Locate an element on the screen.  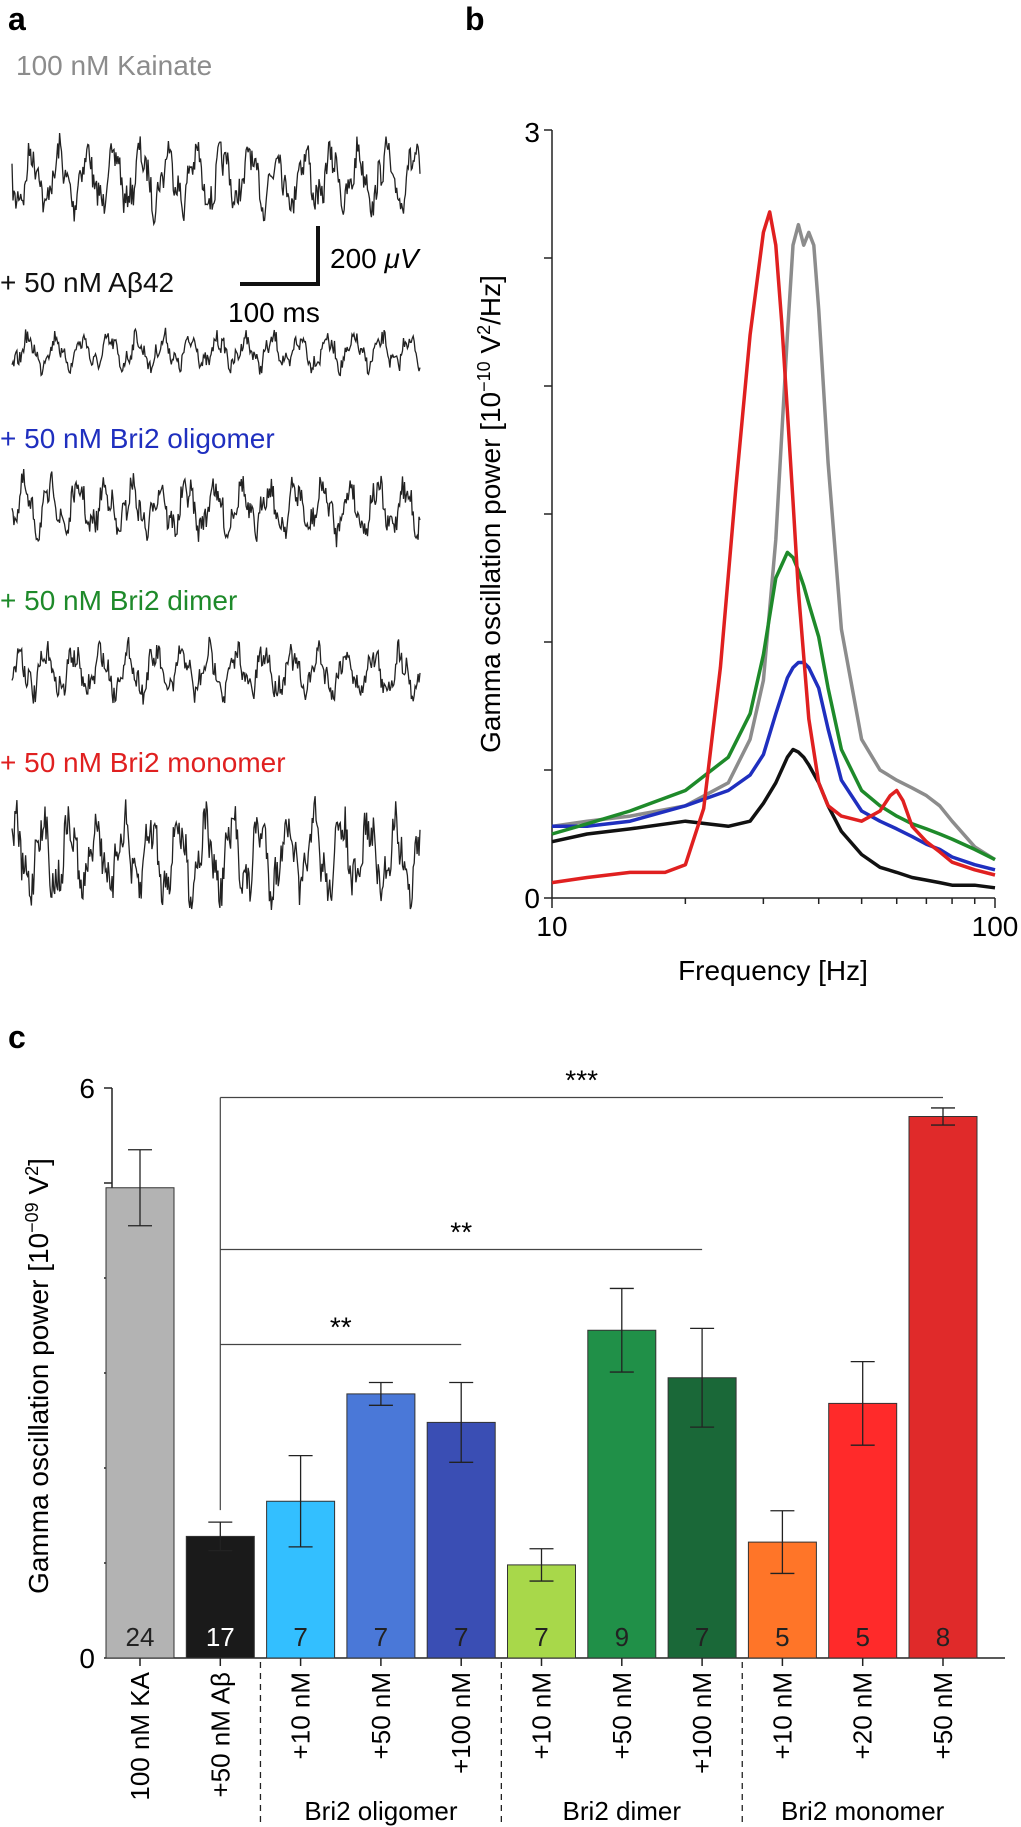
trace-label-monomer: + 50 nM Bri2 monomer is located at coordinates (143, 762).